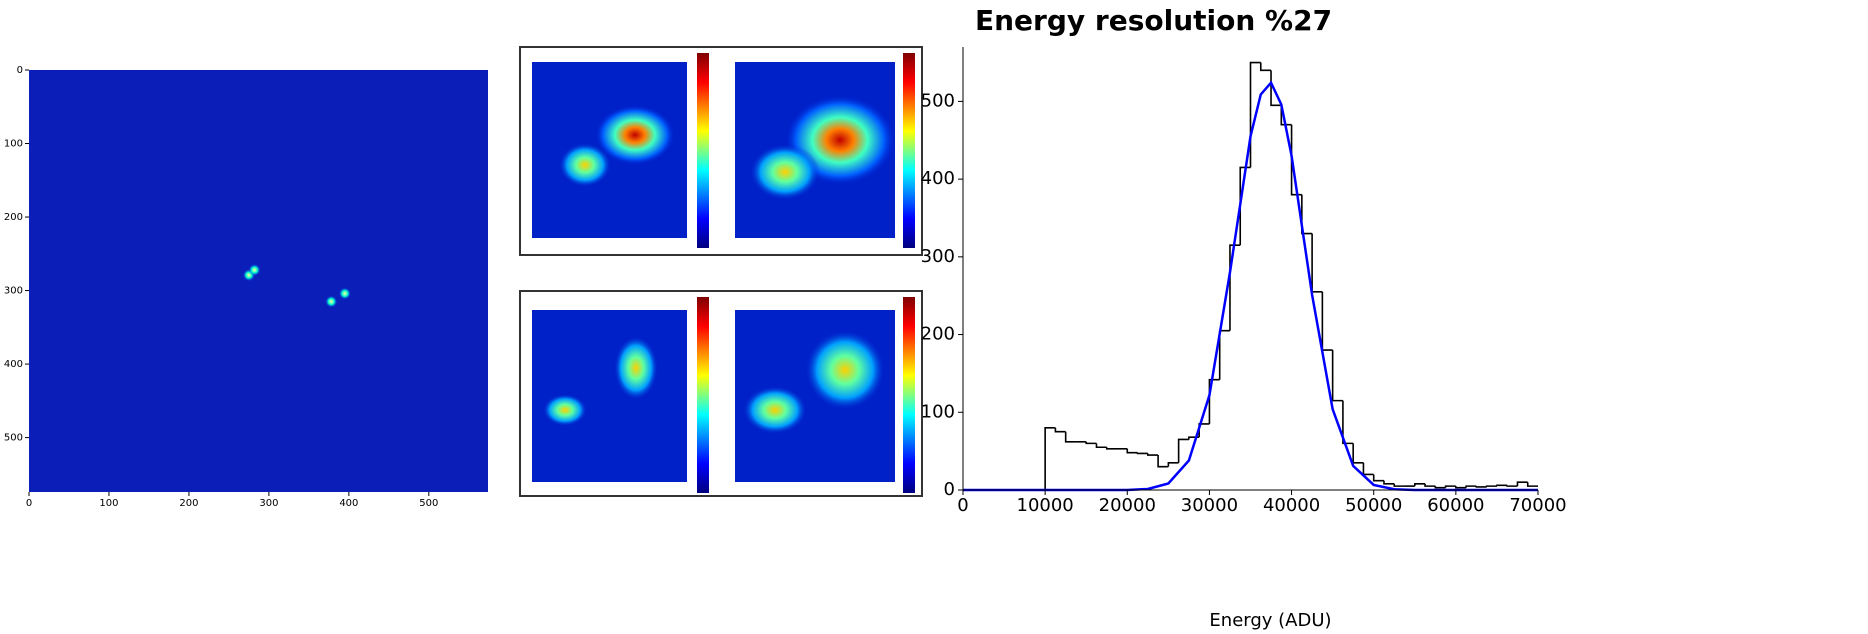 This screenshot has height=634, width=1868. Describe the element at coordinates (1455, 505) in the screenshot. I see `x-tick-label: 60000` at that location.